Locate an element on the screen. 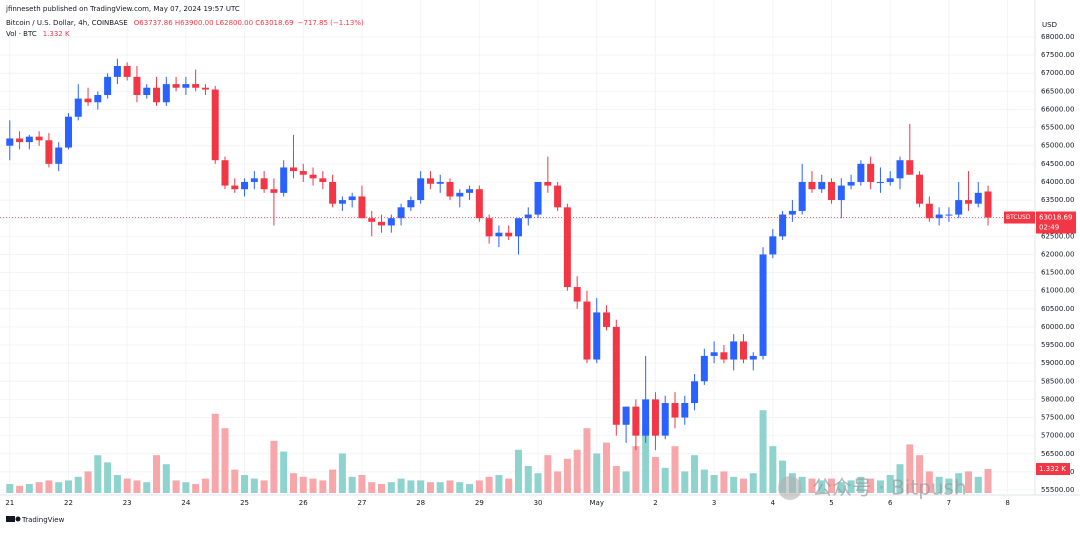  x-tick-label: 29 is located at coordinates (479, 503).